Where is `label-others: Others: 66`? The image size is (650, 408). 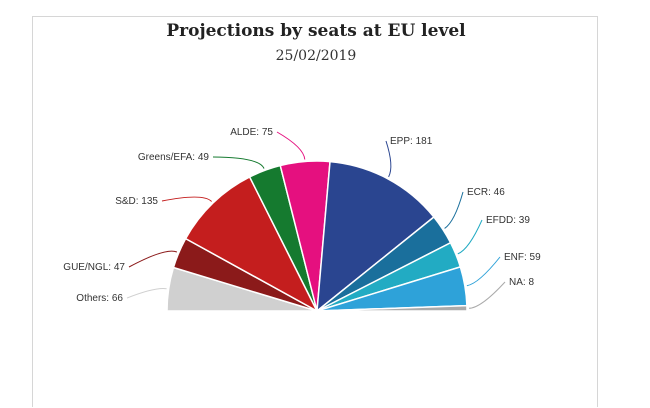 label-others: Others: 66 is located at coordinates (99, 298).